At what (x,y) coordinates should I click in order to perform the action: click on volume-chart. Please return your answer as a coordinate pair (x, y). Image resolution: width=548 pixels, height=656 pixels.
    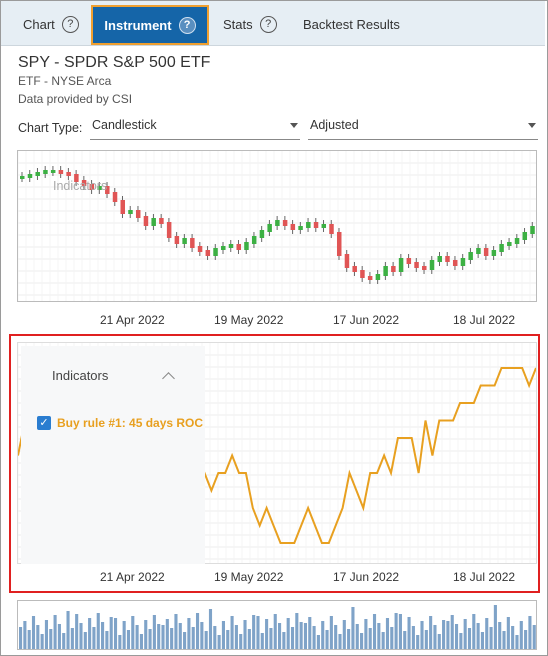
    Looking at the image, I should click on (277, 625).